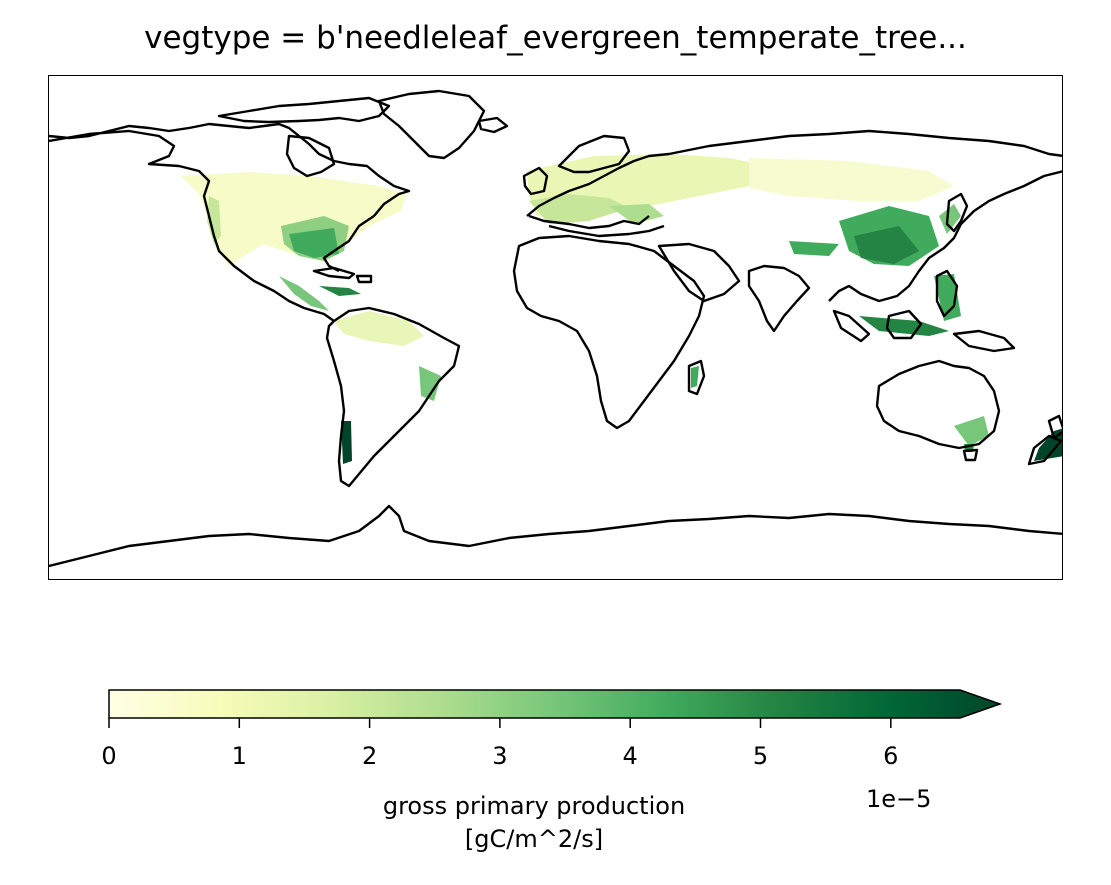  I want to click on colorbar-tick-label: 6, so click(891, 756).